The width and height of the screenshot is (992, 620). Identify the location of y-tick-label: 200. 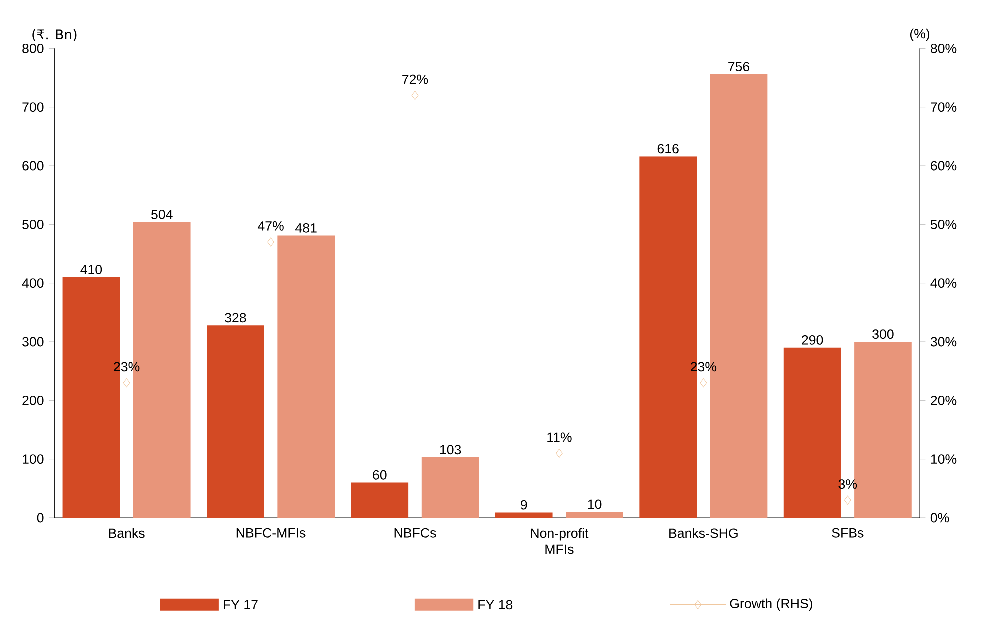
(33, 401).